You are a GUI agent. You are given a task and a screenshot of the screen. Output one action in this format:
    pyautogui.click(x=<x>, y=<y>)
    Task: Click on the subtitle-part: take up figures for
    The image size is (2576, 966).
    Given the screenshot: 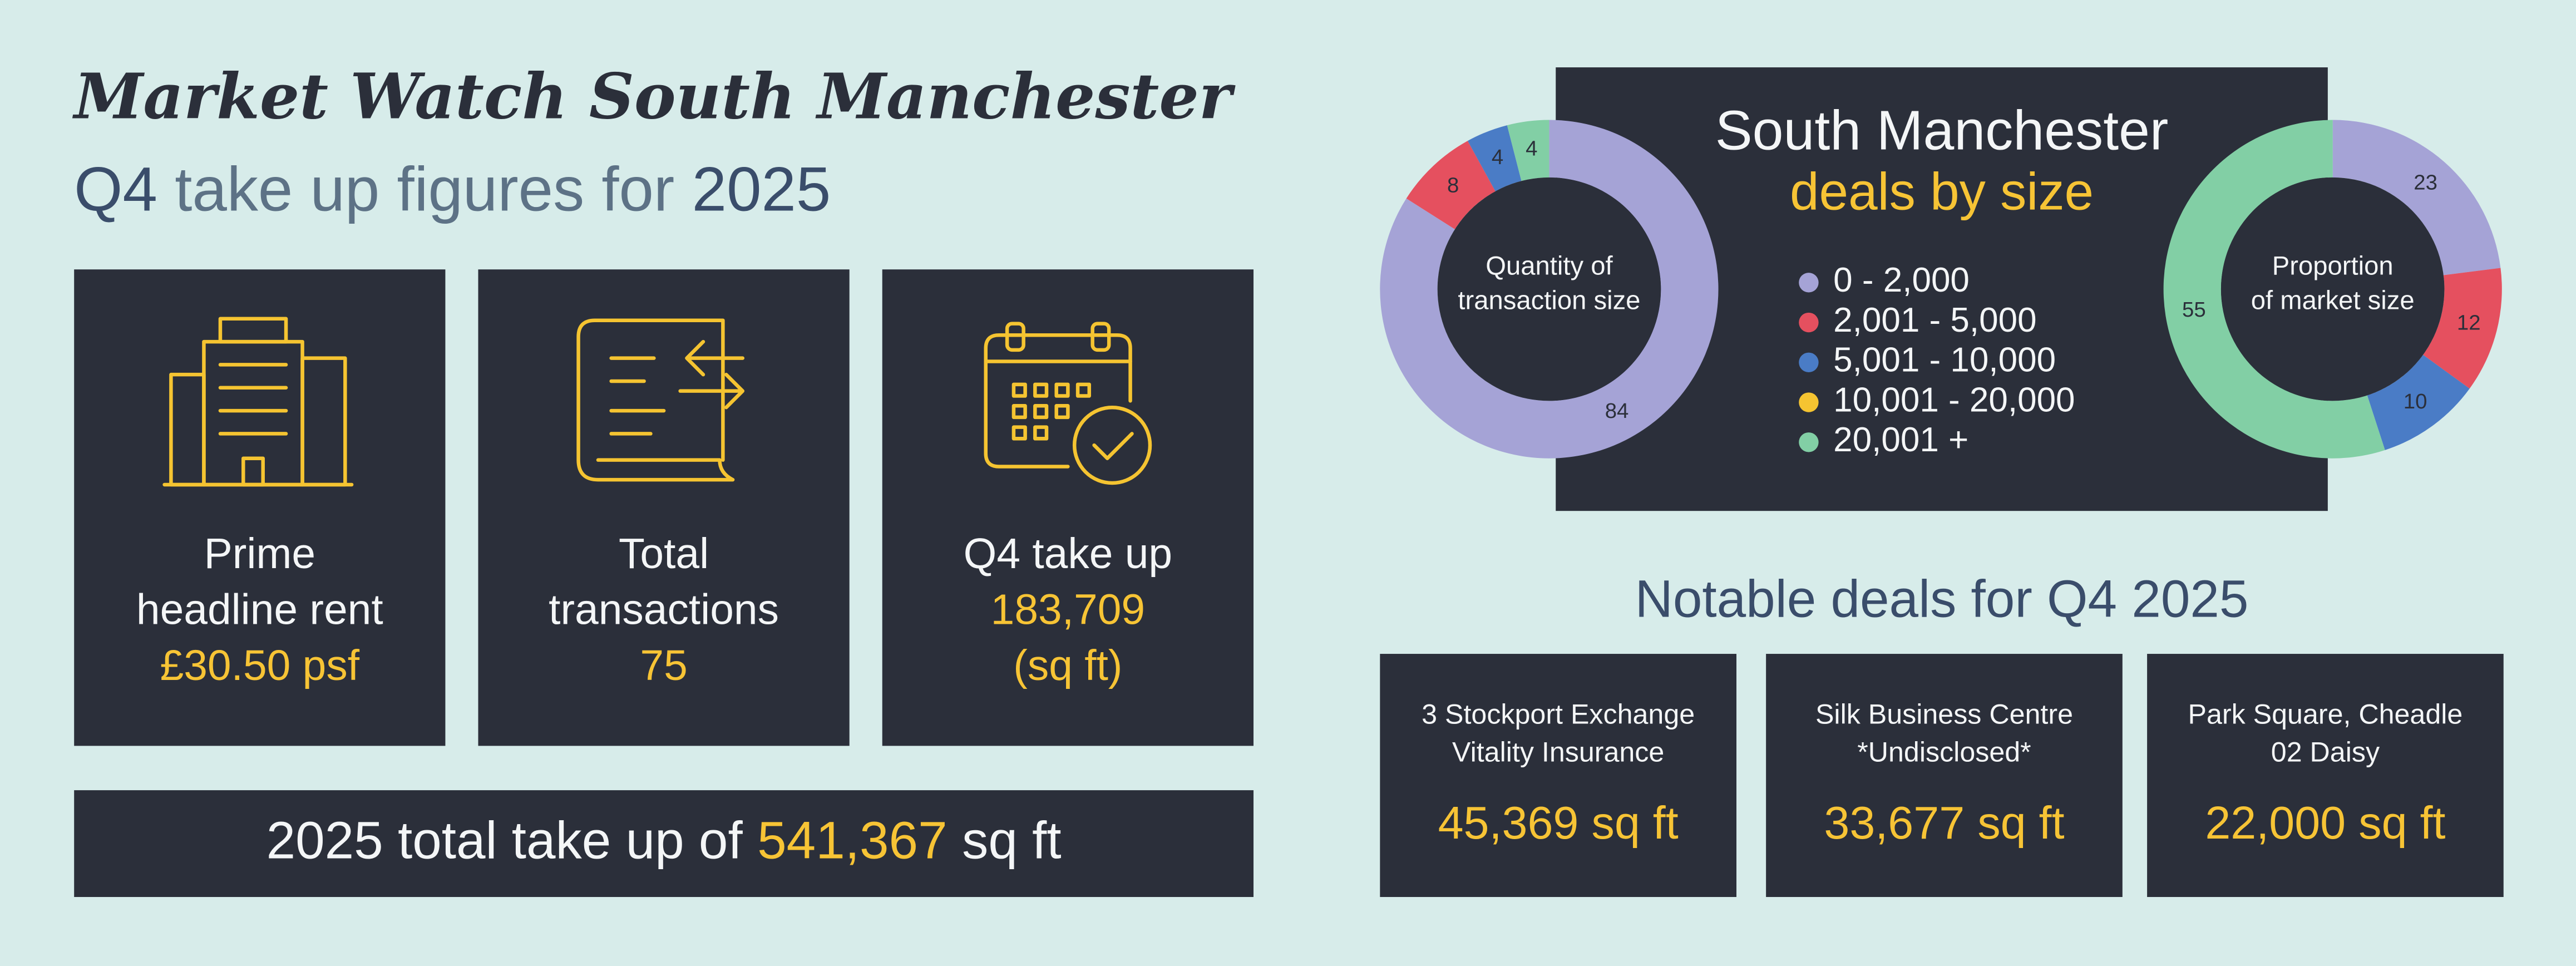 What is the action you would take?
    pyautogui.click(x=425, y=189)
    